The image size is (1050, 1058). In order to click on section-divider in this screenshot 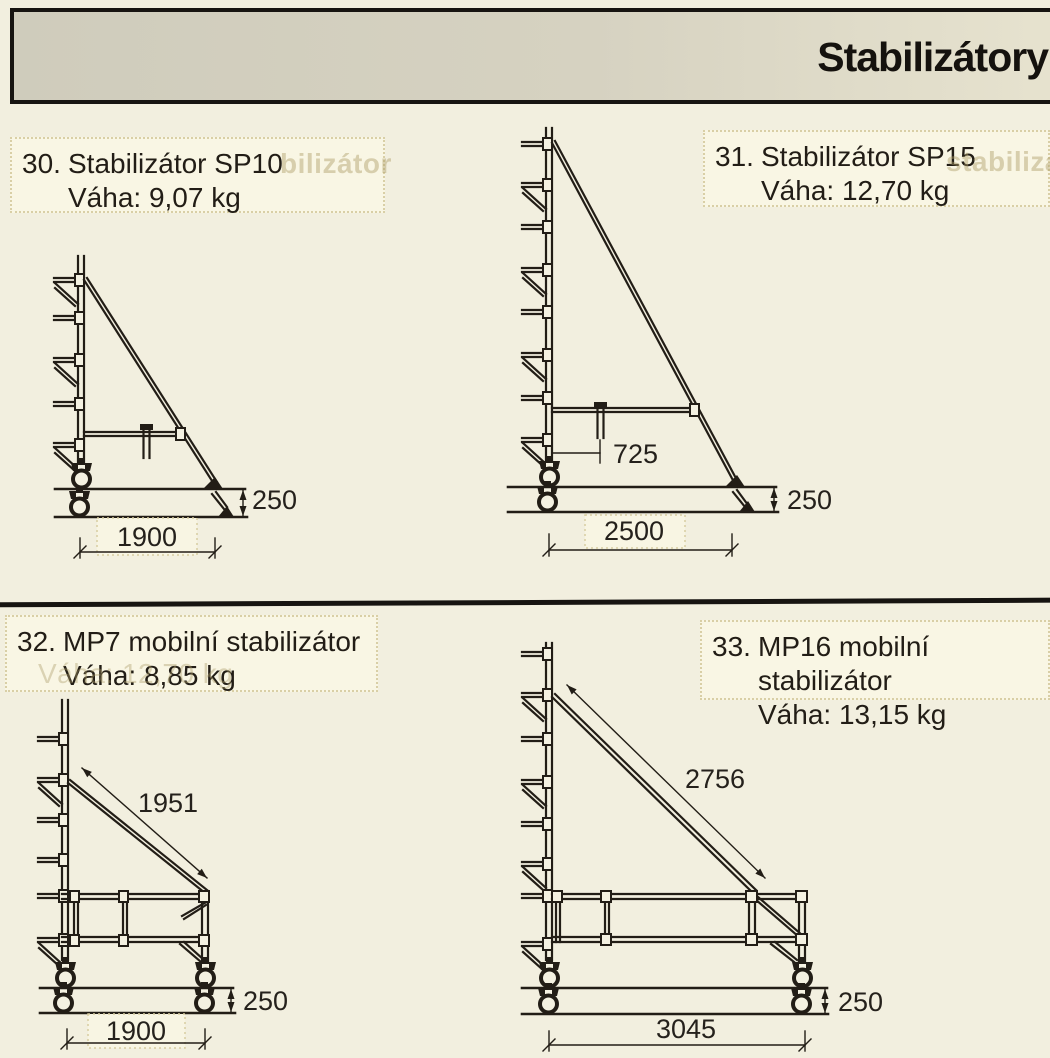, I will do `click(525, 602)`.